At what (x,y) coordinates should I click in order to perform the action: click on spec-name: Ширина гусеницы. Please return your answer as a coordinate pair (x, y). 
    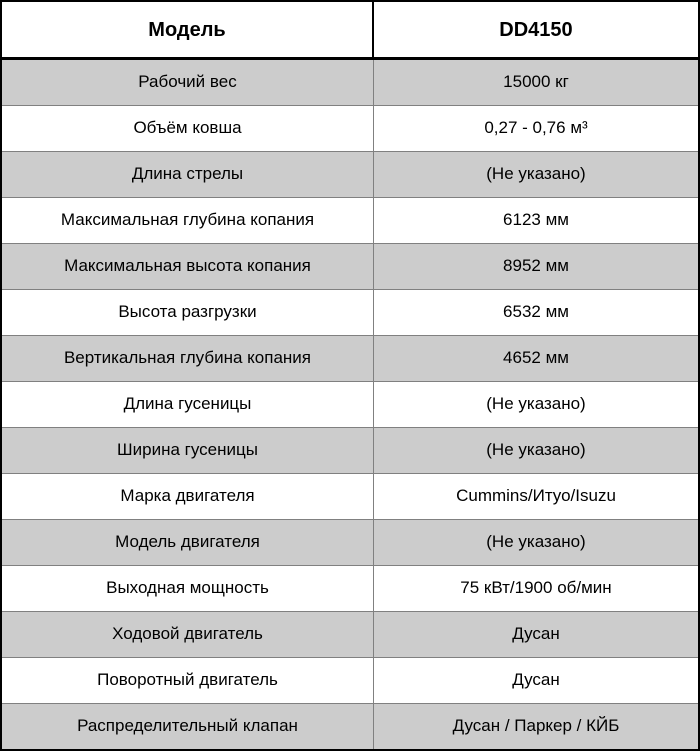
    Looking at the image, I should click on (188, 450).